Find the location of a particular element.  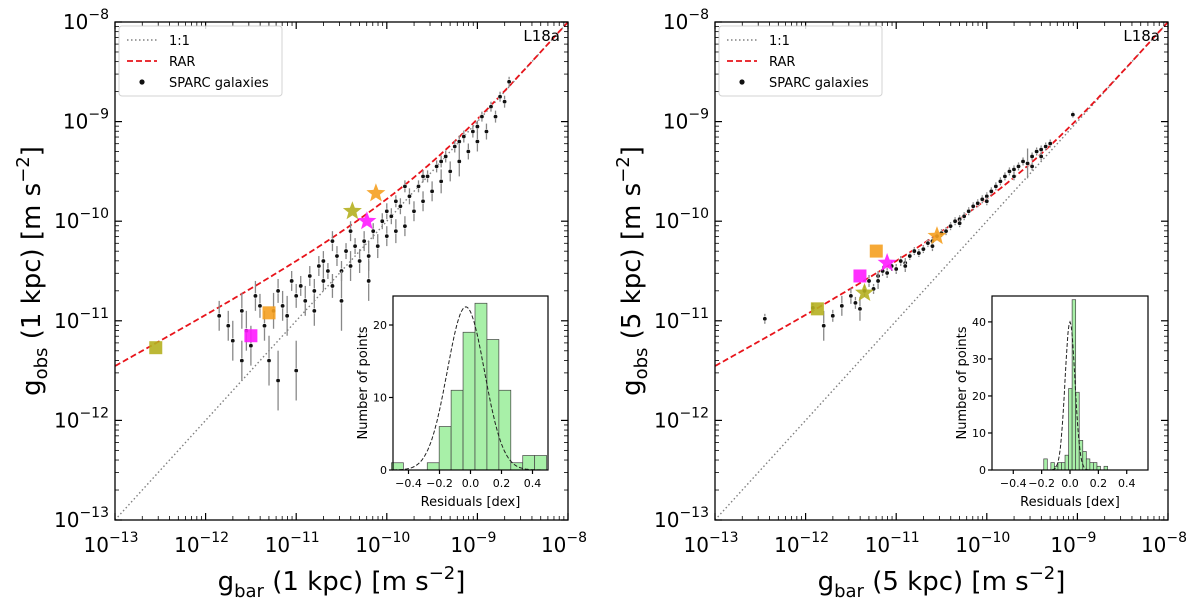

inset-x-tick-label: −0.2 is located at coordinates (439, 483).